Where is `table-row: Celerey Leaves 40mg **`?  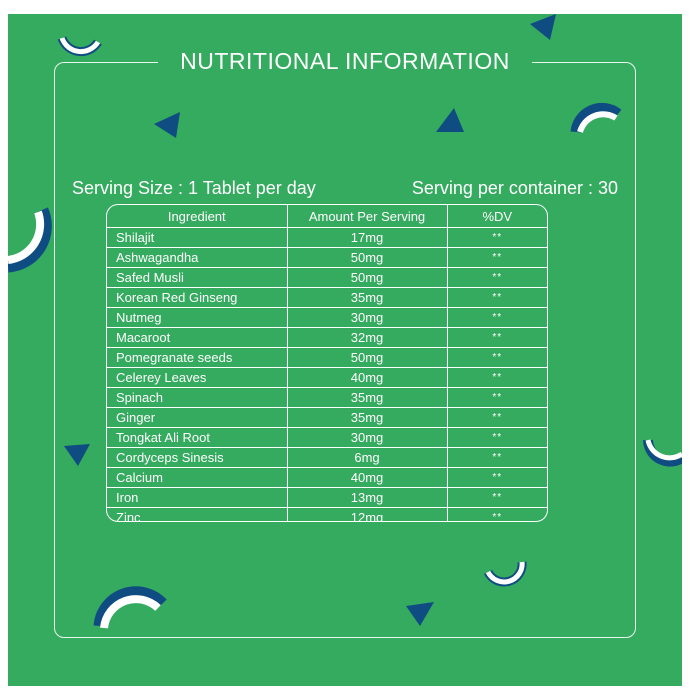
table-row: Celerey Leaves 40mg ** is located at coordinates (327, 377).